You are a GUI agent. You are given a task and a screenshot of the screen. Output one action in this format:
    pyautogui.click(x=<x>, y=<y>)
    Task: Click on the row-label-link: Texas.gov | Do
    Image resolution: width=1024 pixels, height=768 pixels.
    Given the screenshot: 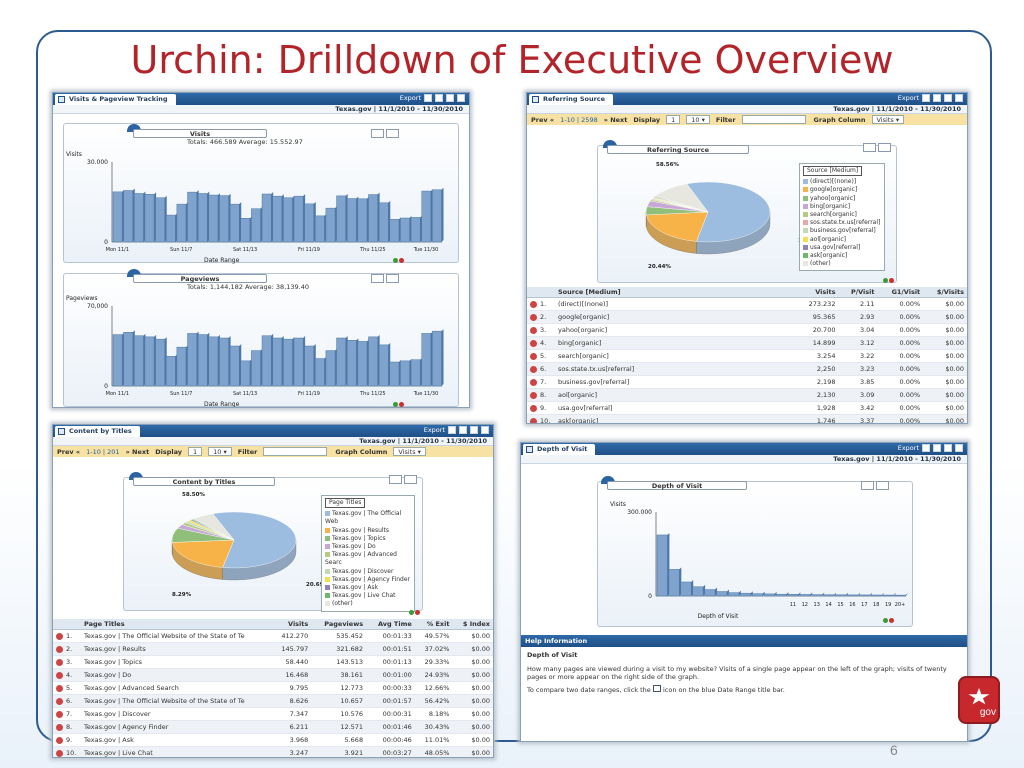 What is the action you would take?
    pyautogui.click(x=176, y=675)
    